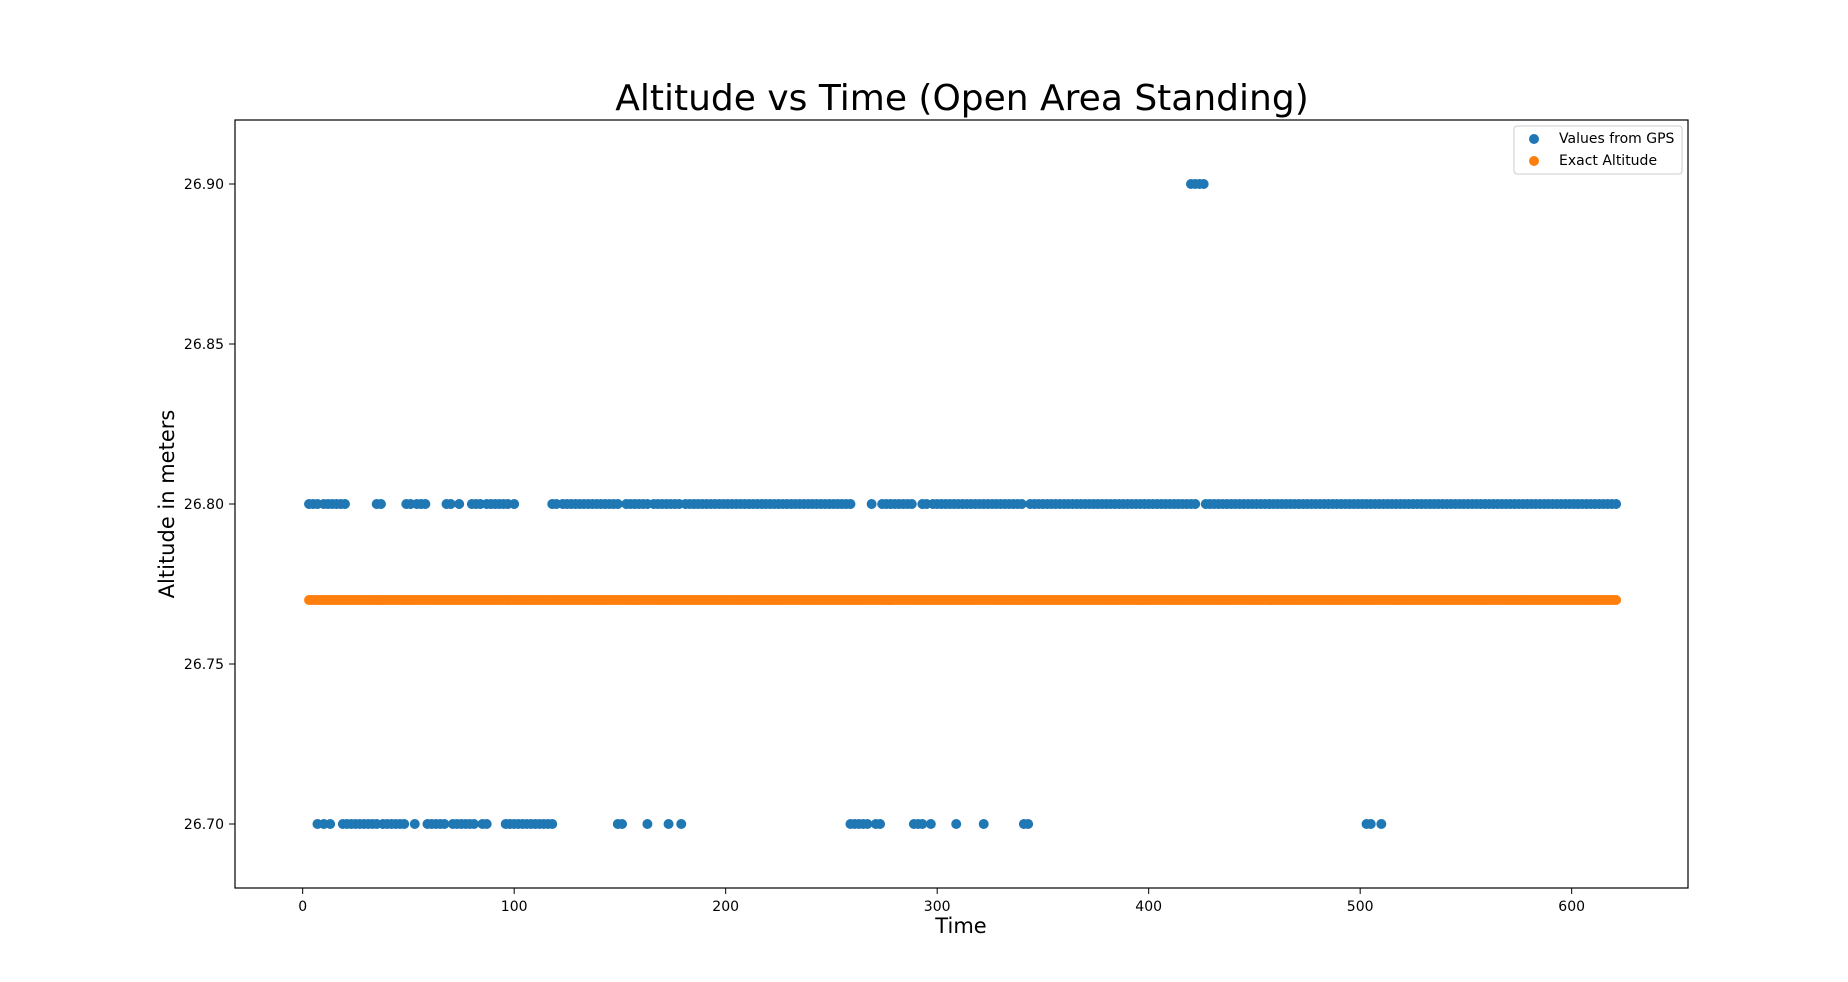 This screenshot has height=982, width=1848. What do you see at coordinates (962, 98) in the screenshot?
I see `chart-title: Altitude vs Time (Open Area Standing)` at bounding box center [962, 98].